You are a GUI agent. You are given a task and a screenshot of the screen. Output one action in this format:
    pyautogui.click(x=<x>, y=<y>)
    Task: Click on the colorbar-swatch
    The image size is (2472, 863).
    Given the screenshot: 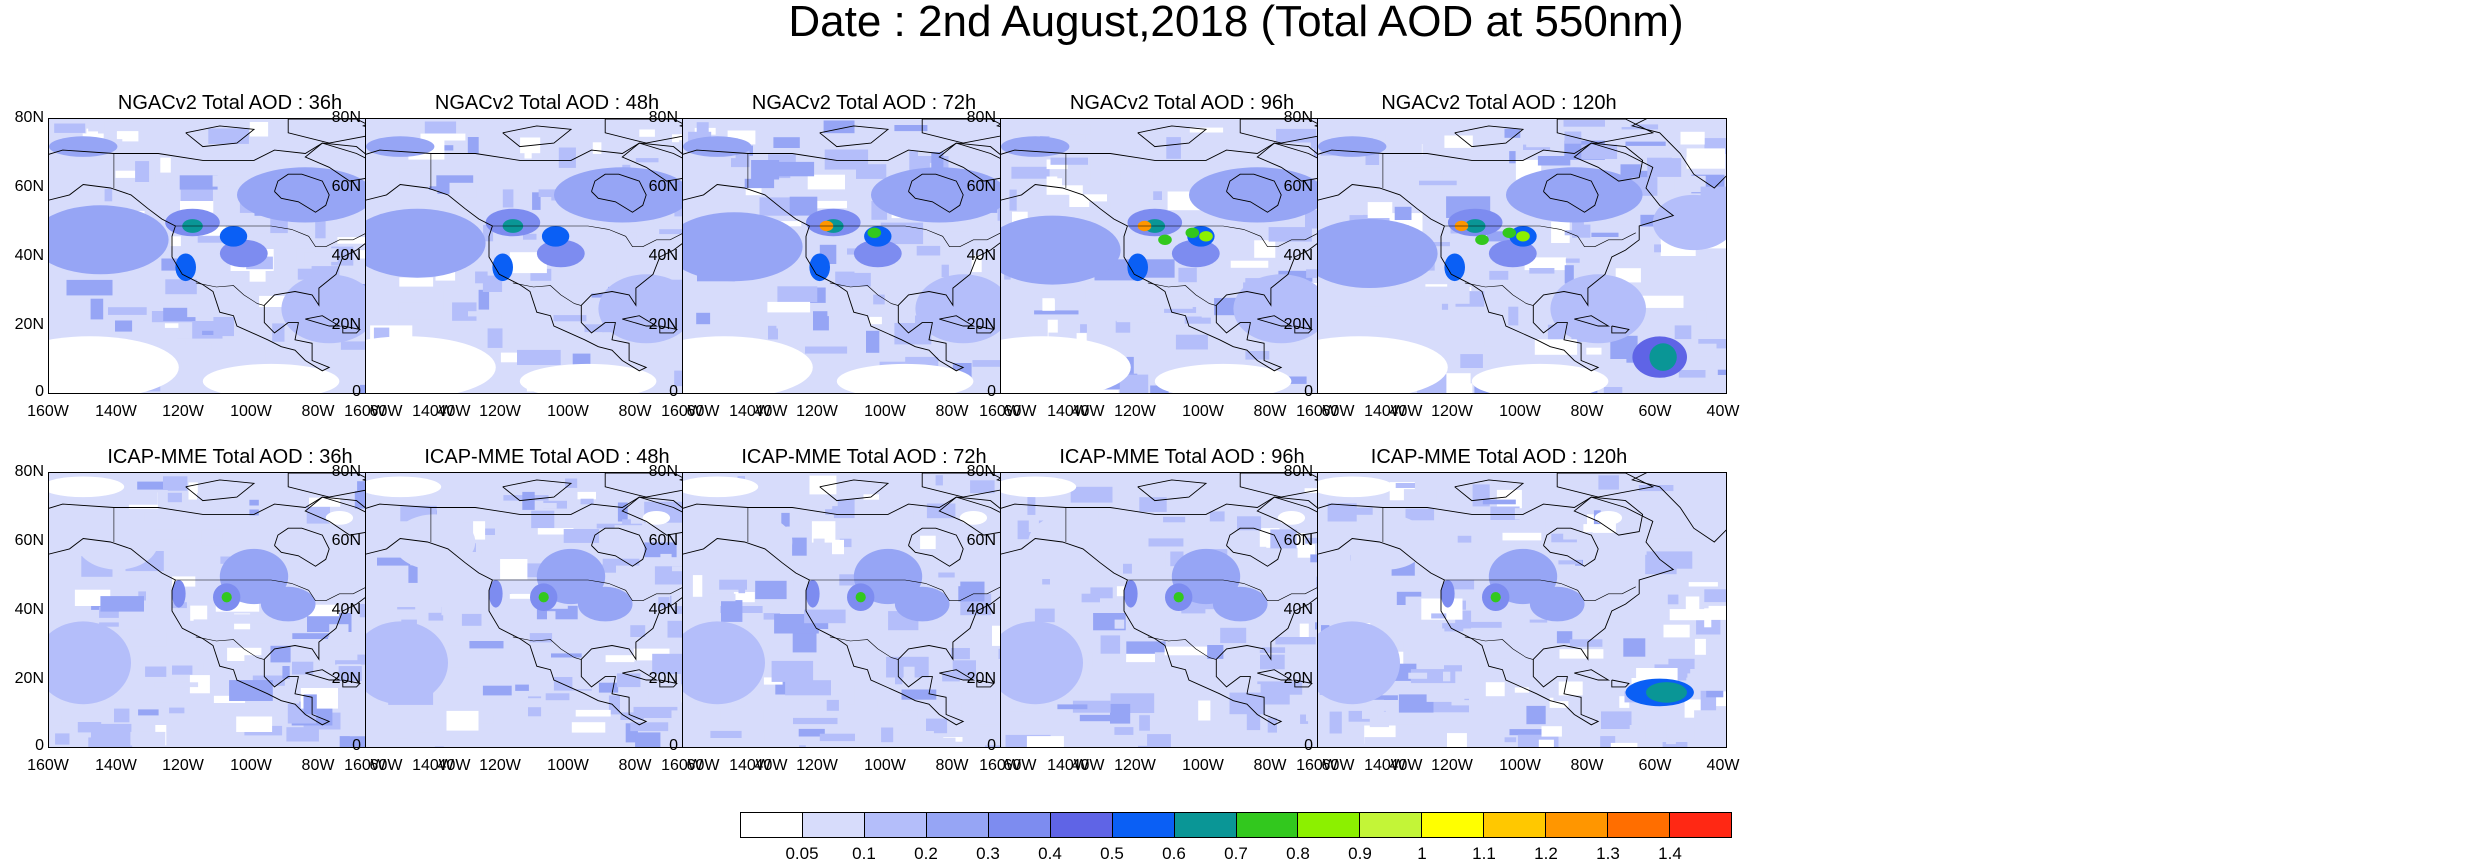 What is the action you would take?
    pyautogui.click(x=1082, y=825)
    